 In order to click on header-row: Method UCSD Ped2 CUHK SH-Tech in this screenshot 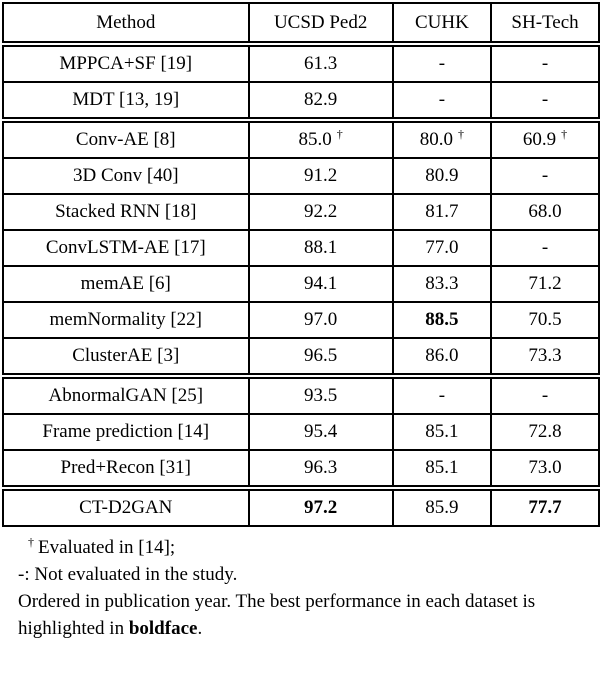, I will do `click(301, 24)`.